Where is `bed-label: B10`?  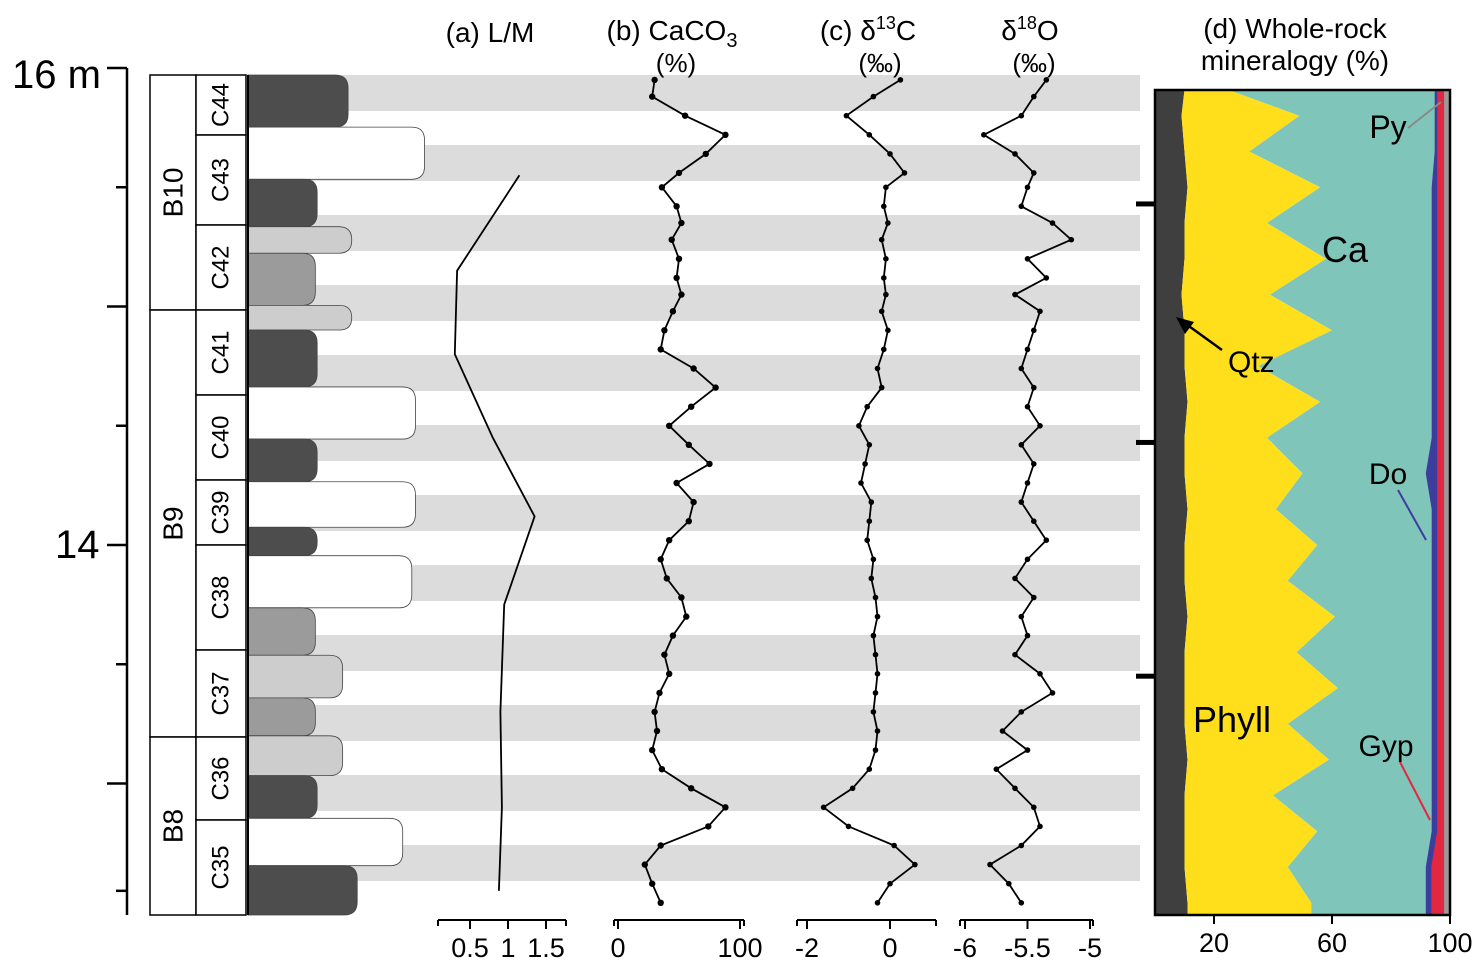
bed-label: B10 is located at coordinates (173, 193).